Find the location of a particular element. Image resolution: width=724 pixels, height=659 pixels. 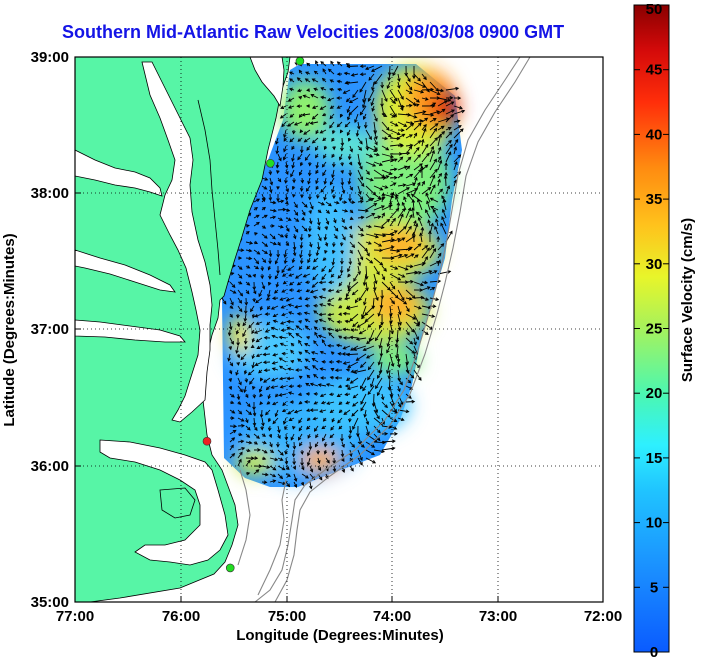

colorbar-tick-label: 35 is located at coordinates (654, 199).